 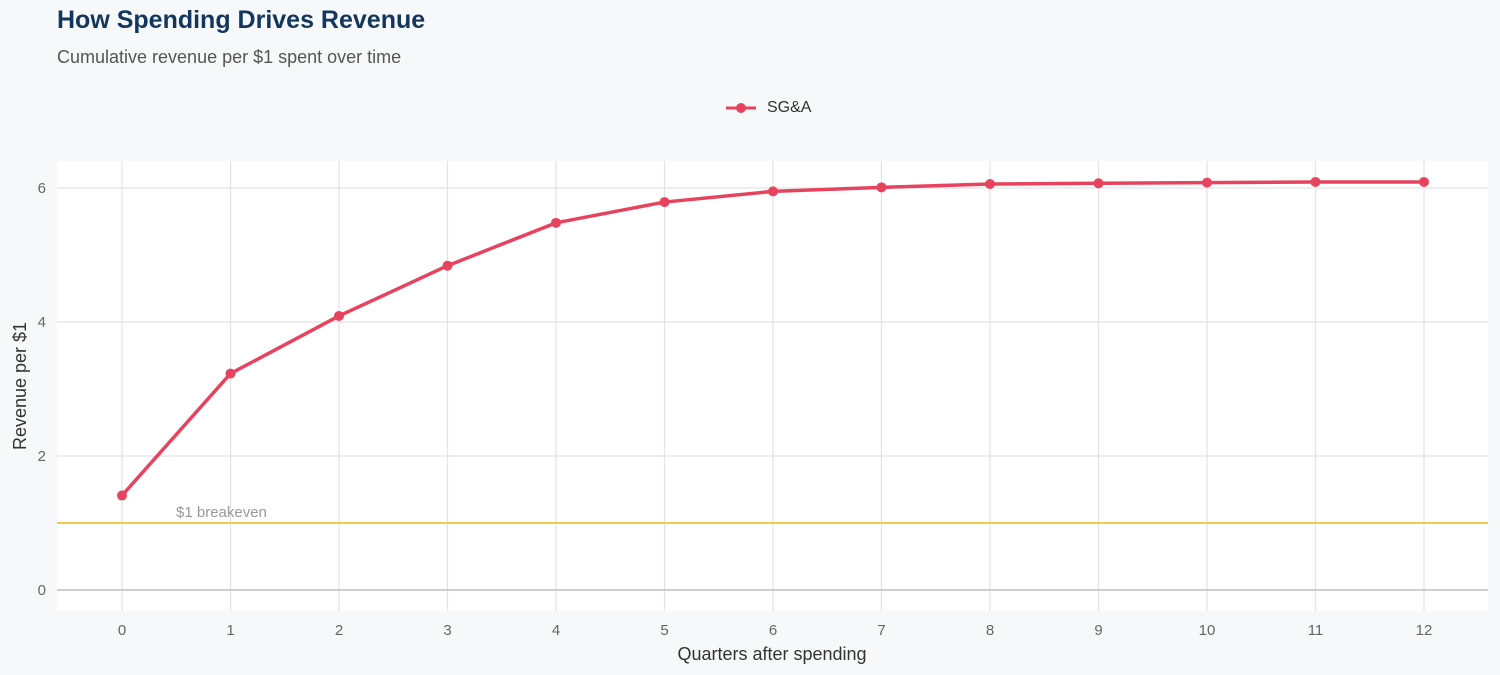 What do you see at coordinates (42, 590) in the screenshot?
I see `y-tick-label: 0` at bounding box center [42, 590].